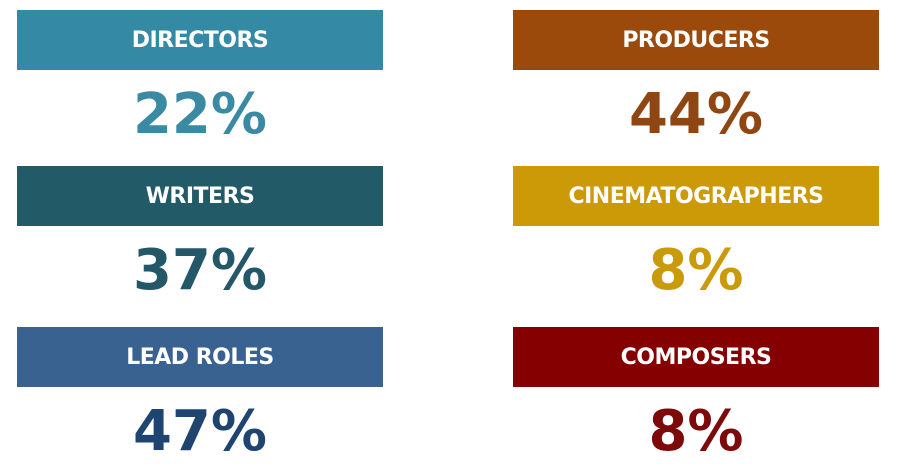 The width and height of the screenshot is (906, 476). Describe the element at coordinates (200, 196) in the screenshot. I see `tile-label: WRITERS` at that location.